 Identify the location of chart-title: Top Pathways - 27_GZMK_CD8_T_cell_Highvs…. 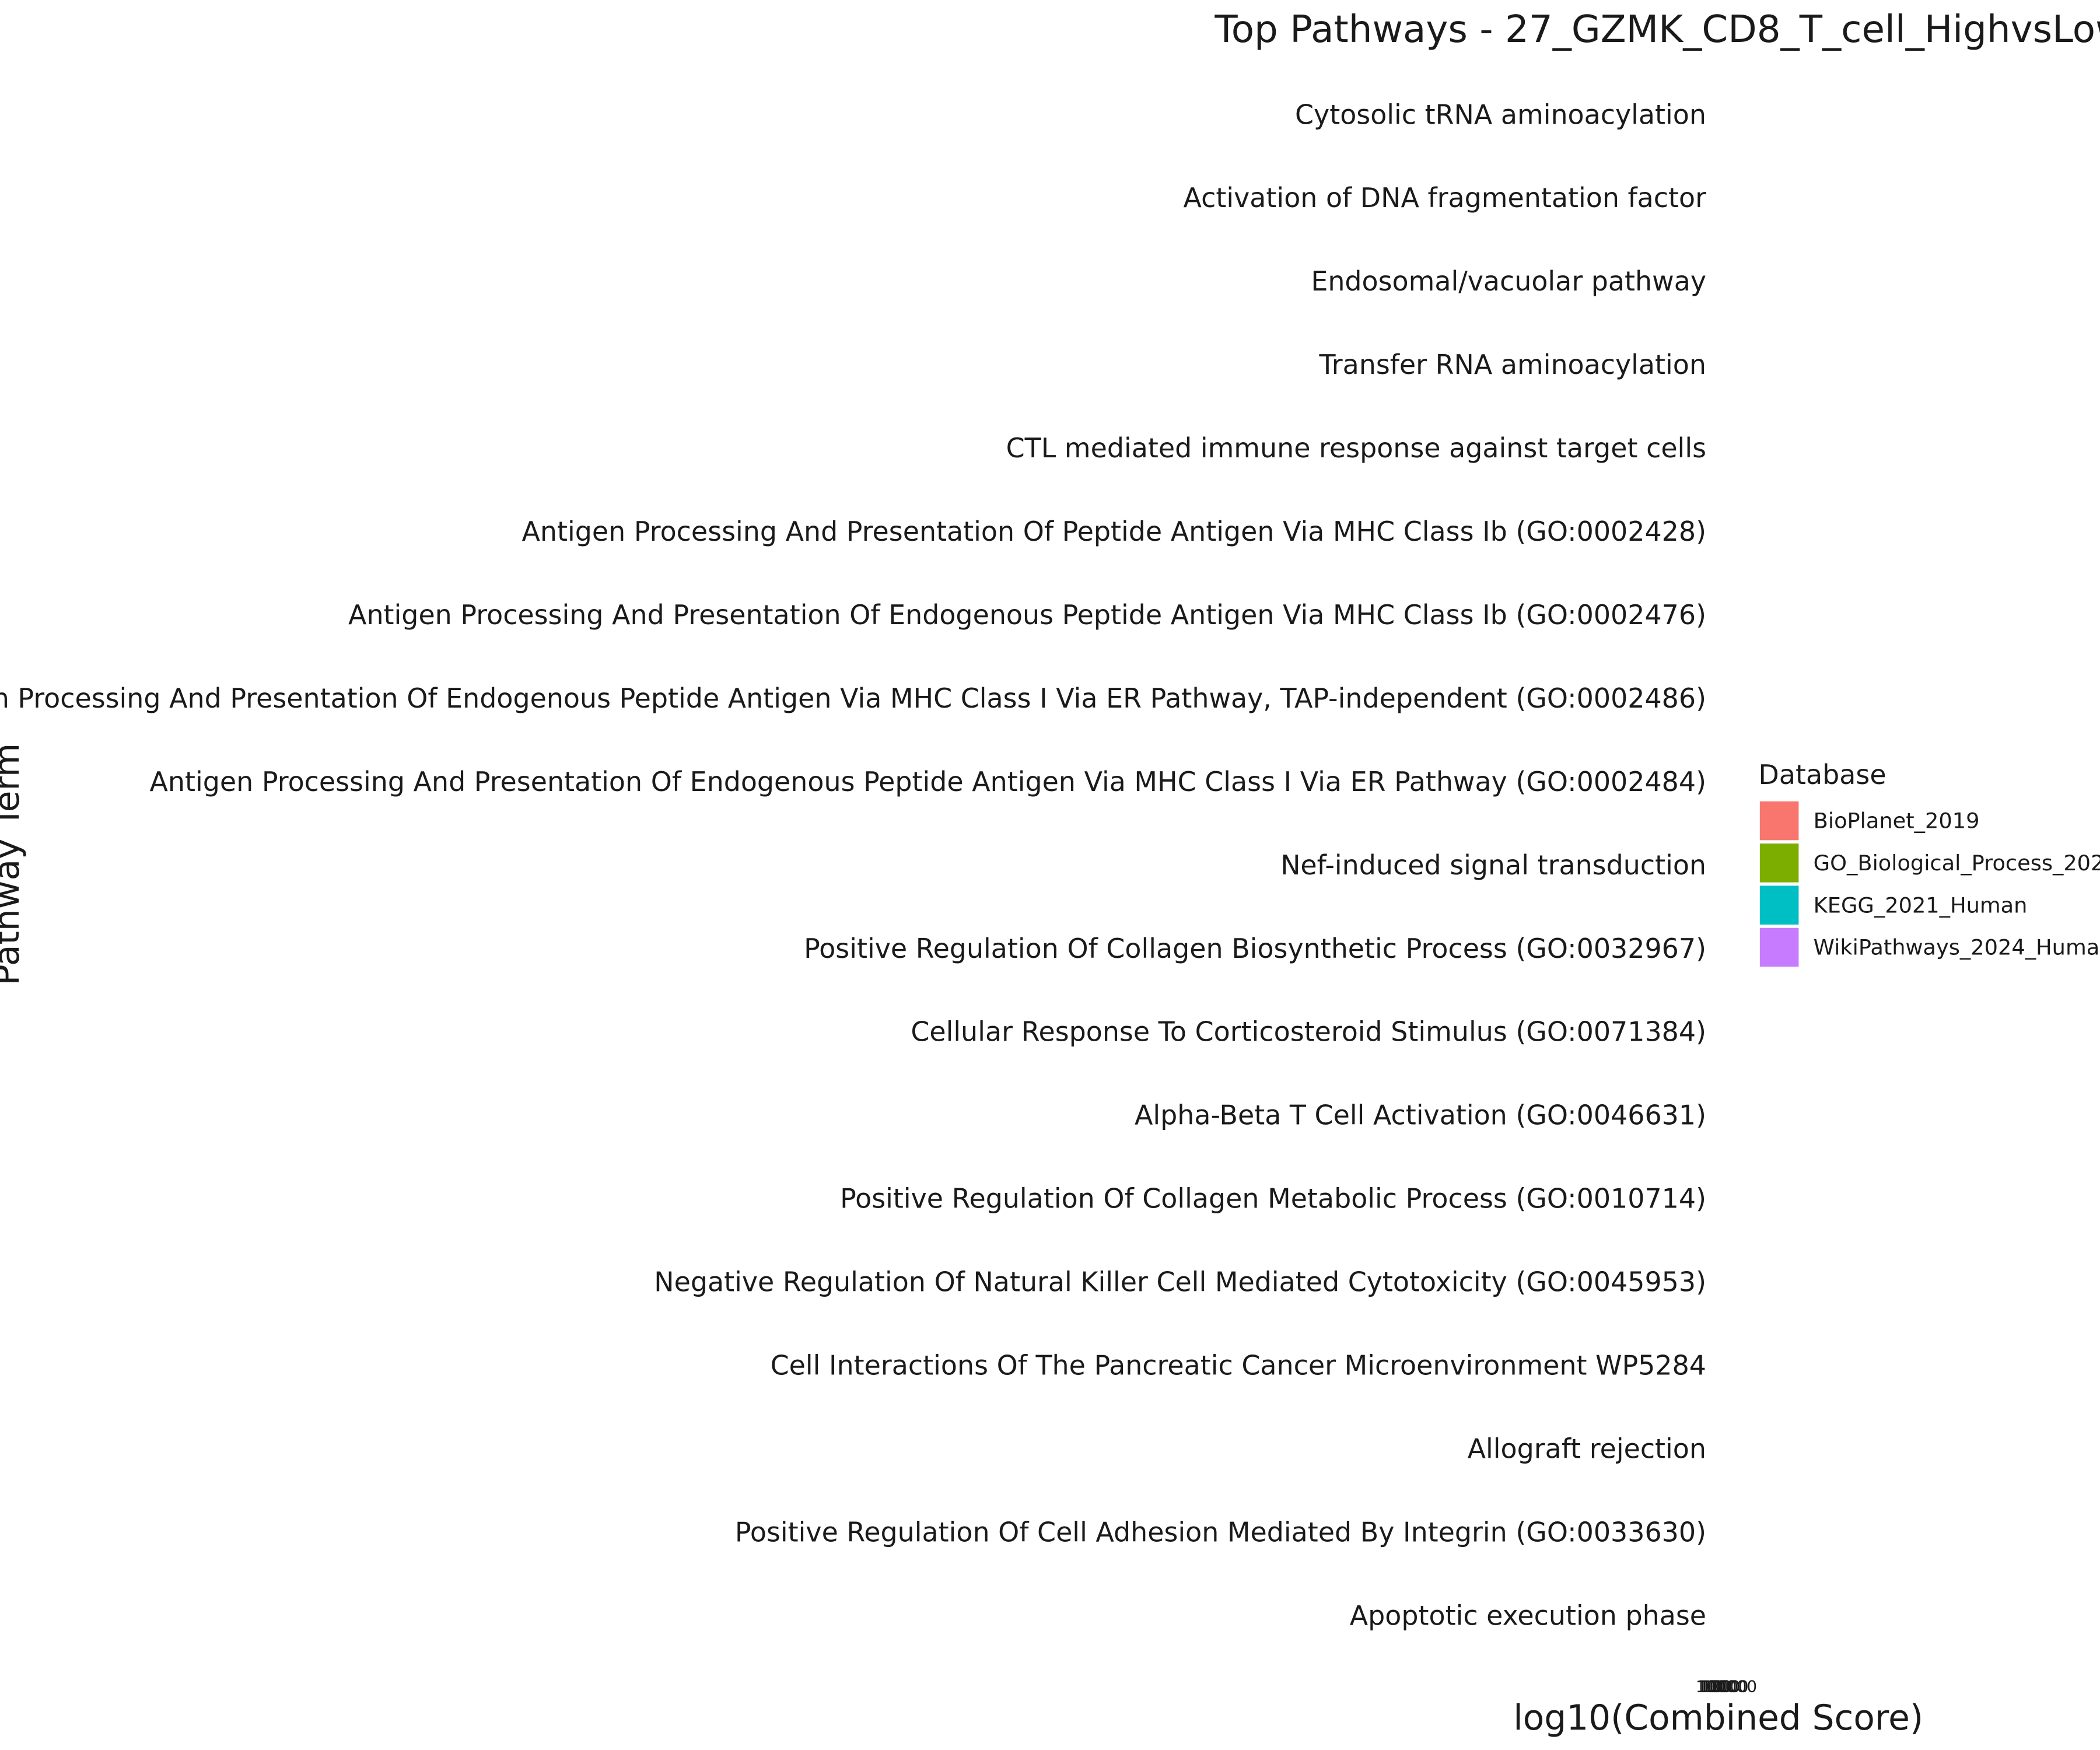
(1657, 29).